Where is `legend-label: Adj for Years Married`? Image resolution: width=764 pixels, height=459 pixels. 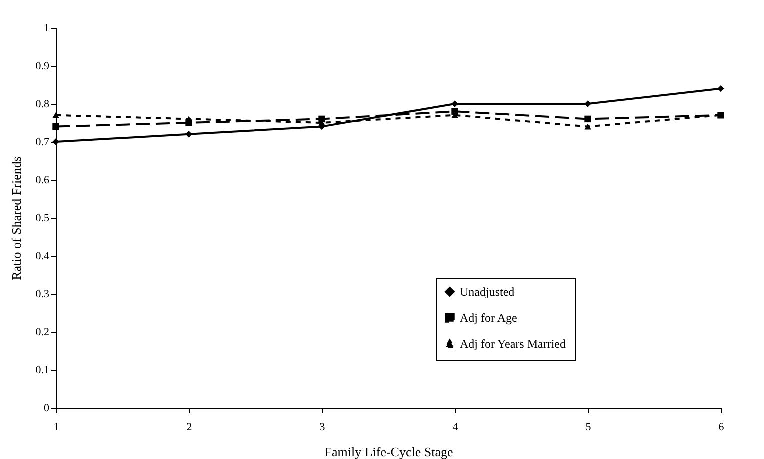 legend-label: Adj for Years Married is located at coordinates (513, 344).